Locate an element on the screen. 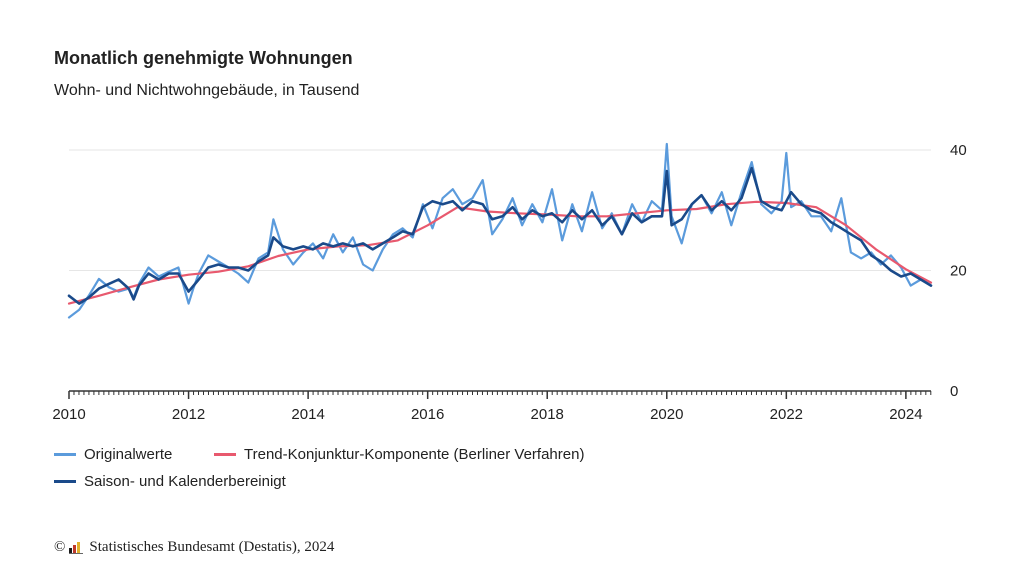 Image resolution: width=1024 pixels, height=576 pixels. legend-item-adjusted: Saison- und Kalenderbereinigt is located at coordinates (170, 481).